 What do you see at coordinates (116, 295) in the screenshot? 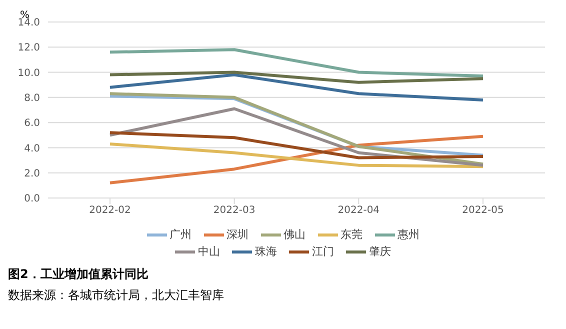
I see `source-note: 数据来源：各城市统计局，北大汇丰智库` at bounding box center [116, 295].